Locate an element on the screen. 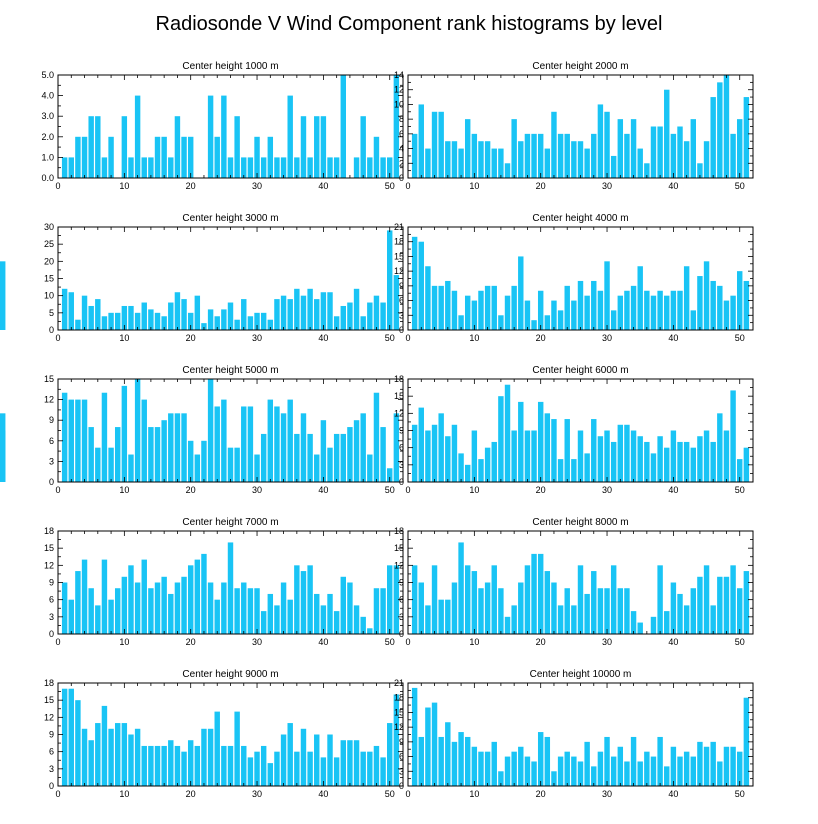  y-tick-label: 20 is located at coordinates (49, 261).